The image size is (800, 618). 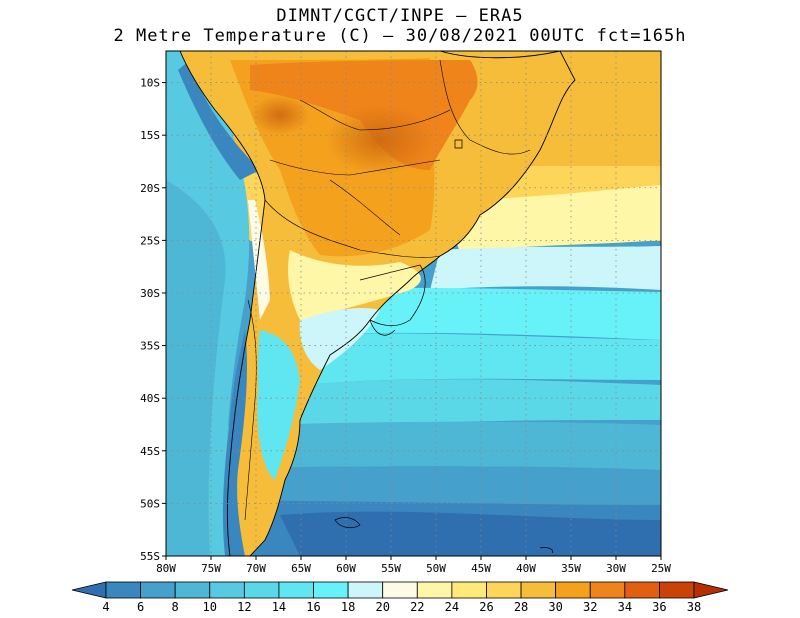 I want to click on colorbar-label: 36, so click(x=659, y=607).